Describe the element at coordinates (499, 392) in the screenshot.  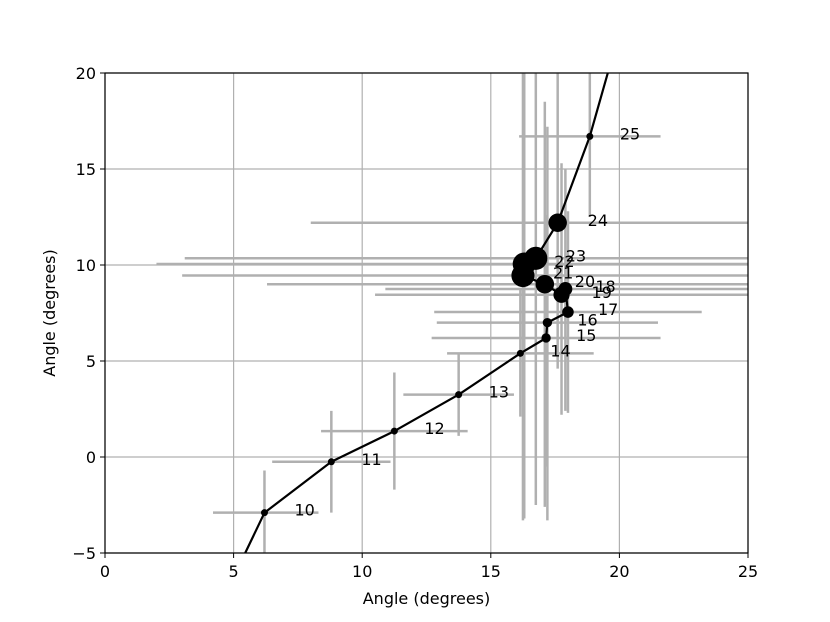
I see `data-label: 13` at that location.